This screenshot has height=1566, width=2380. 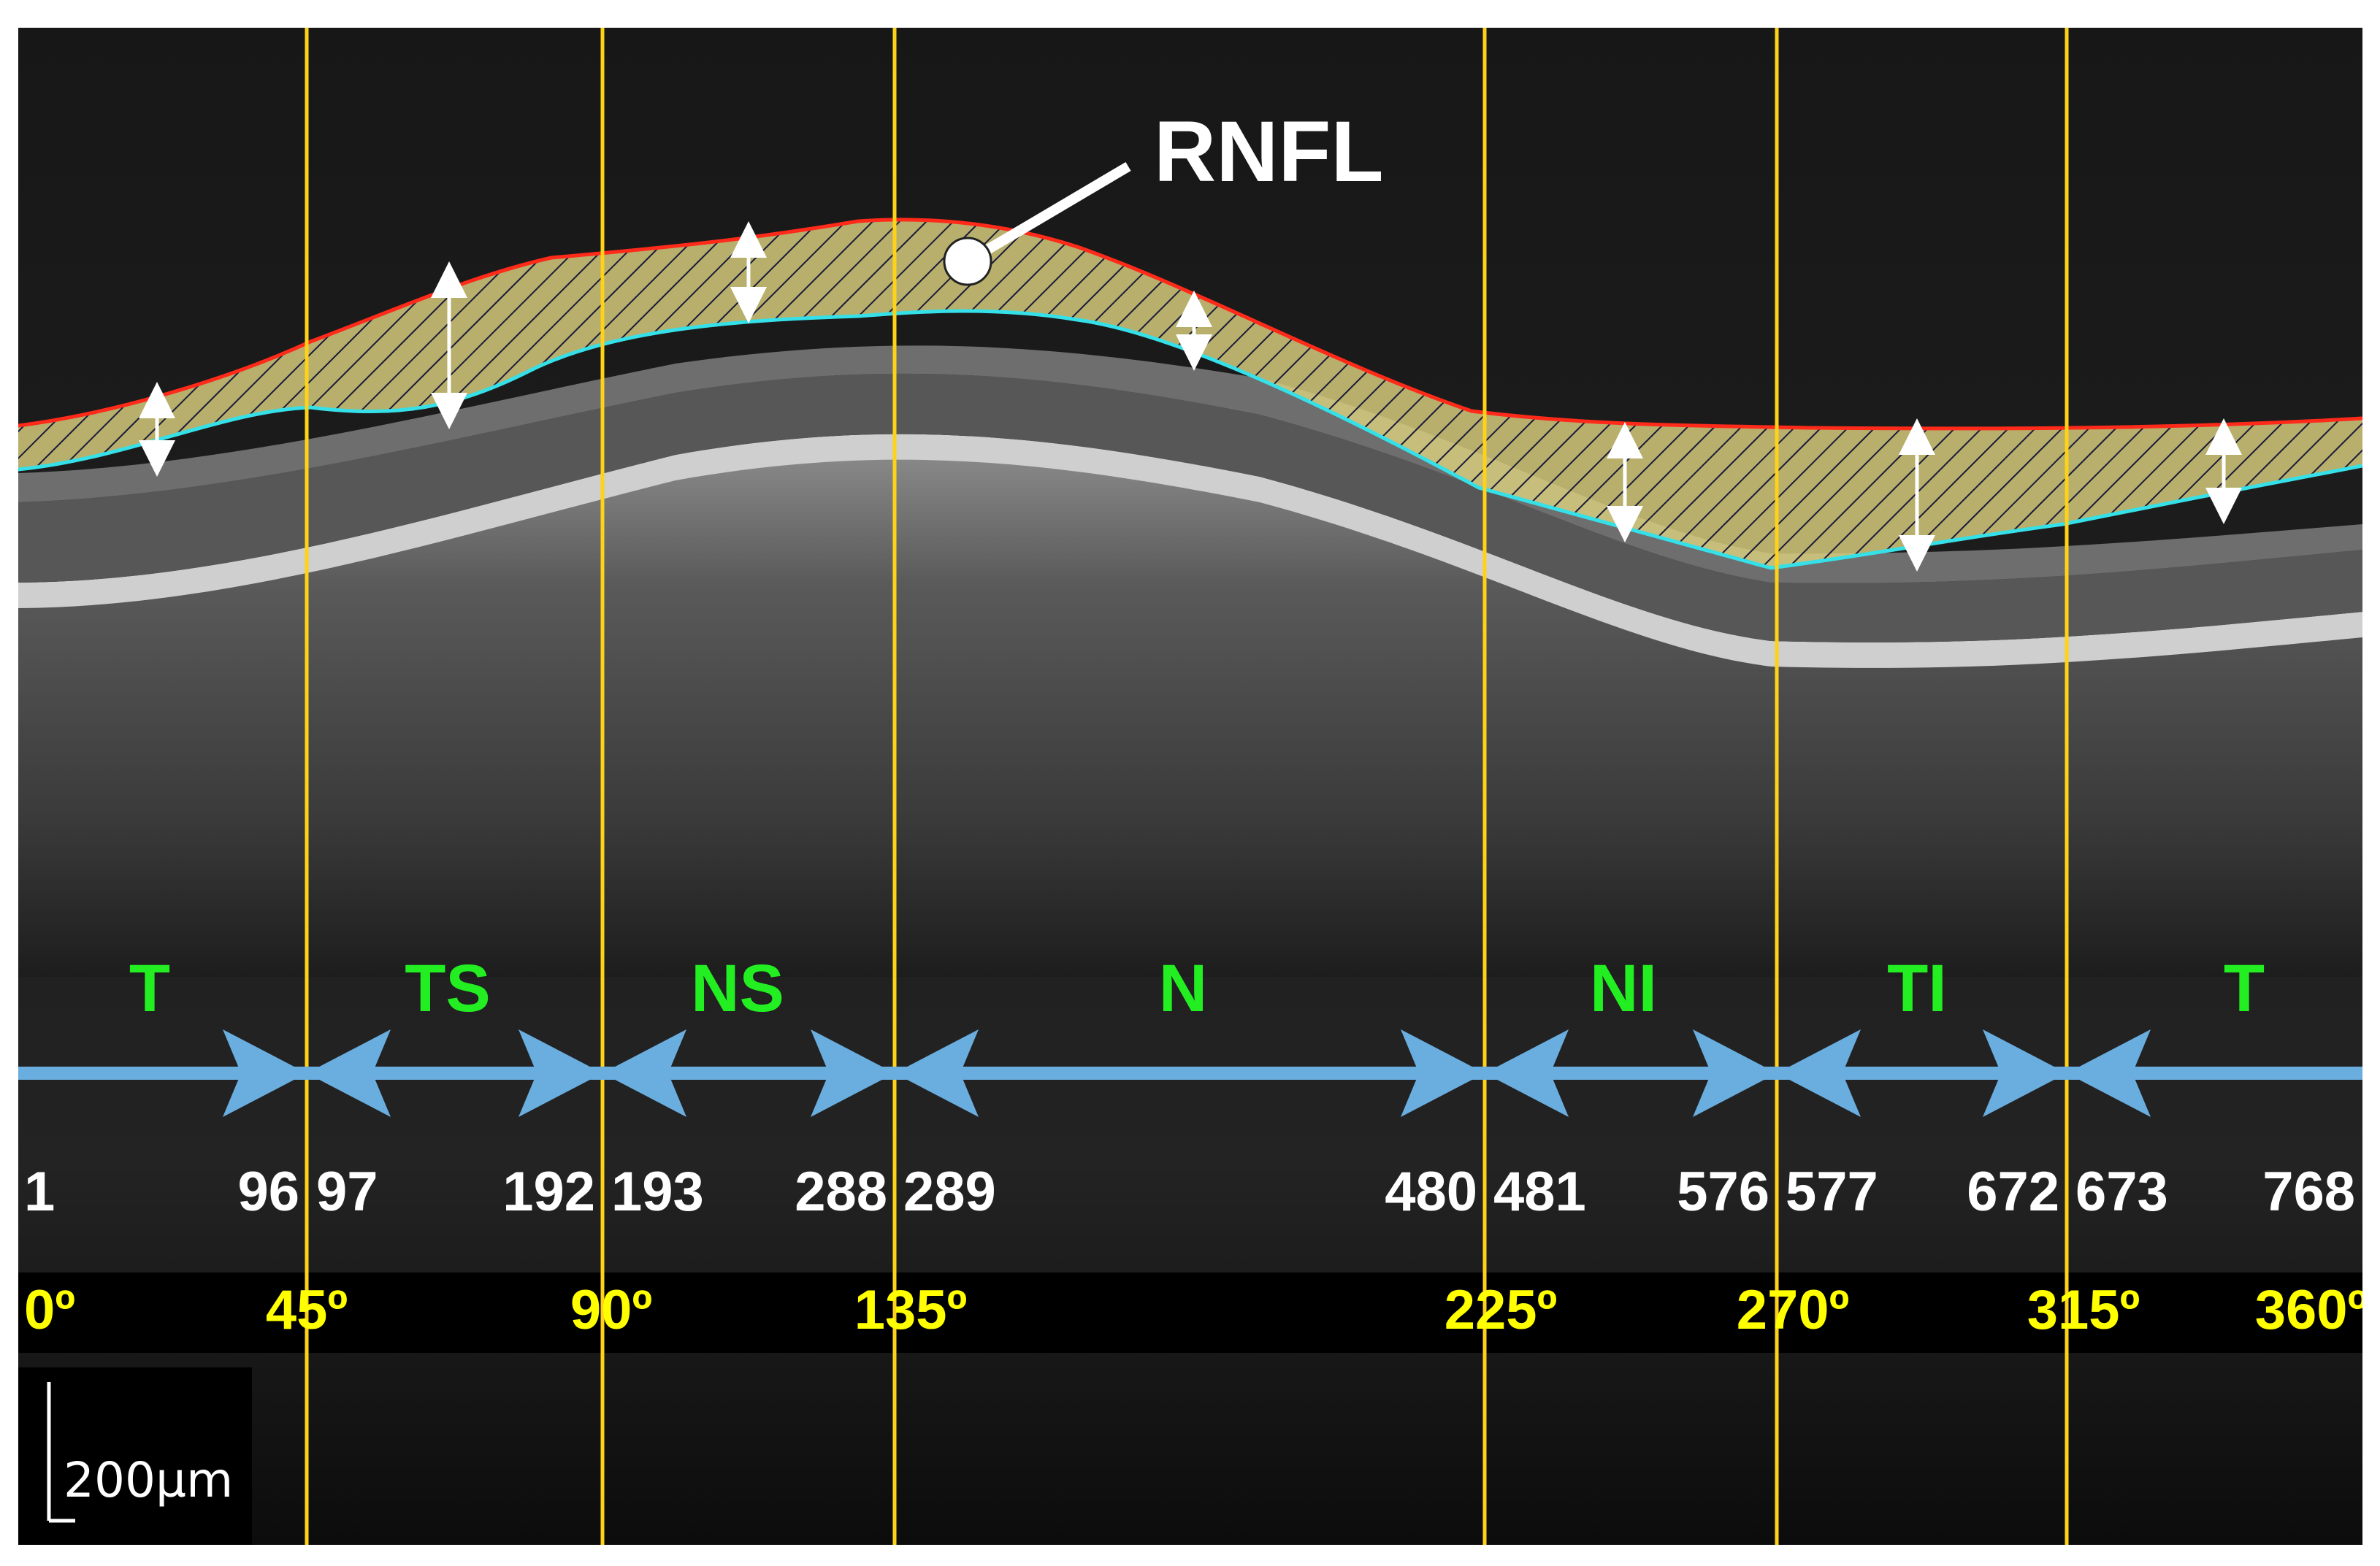 I want to click on ascan-number: 288, so click(x=841, y=1192).